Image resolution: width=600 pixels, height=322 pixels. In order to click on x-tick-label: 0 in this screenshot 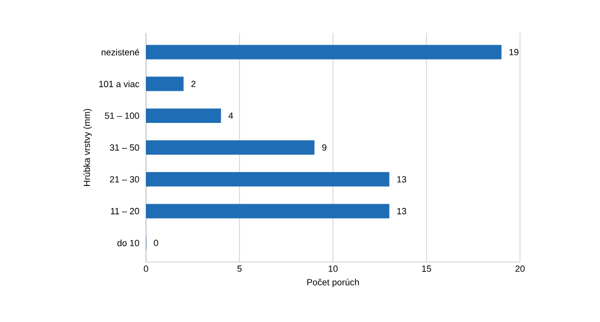, I will do `click(146, 269)`.